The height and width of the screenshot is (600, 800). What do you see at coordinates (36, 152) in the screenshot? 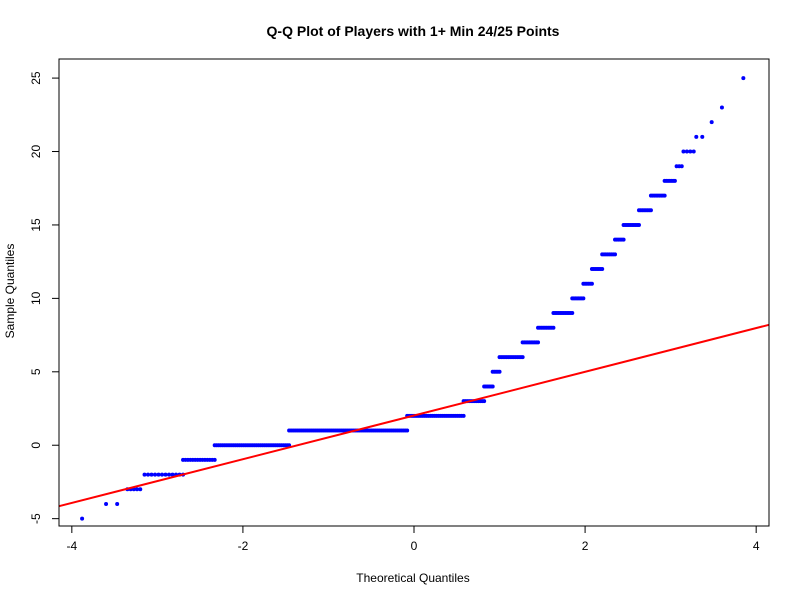
I see `y-tick-label: 20` at bounding box center [36, 152].